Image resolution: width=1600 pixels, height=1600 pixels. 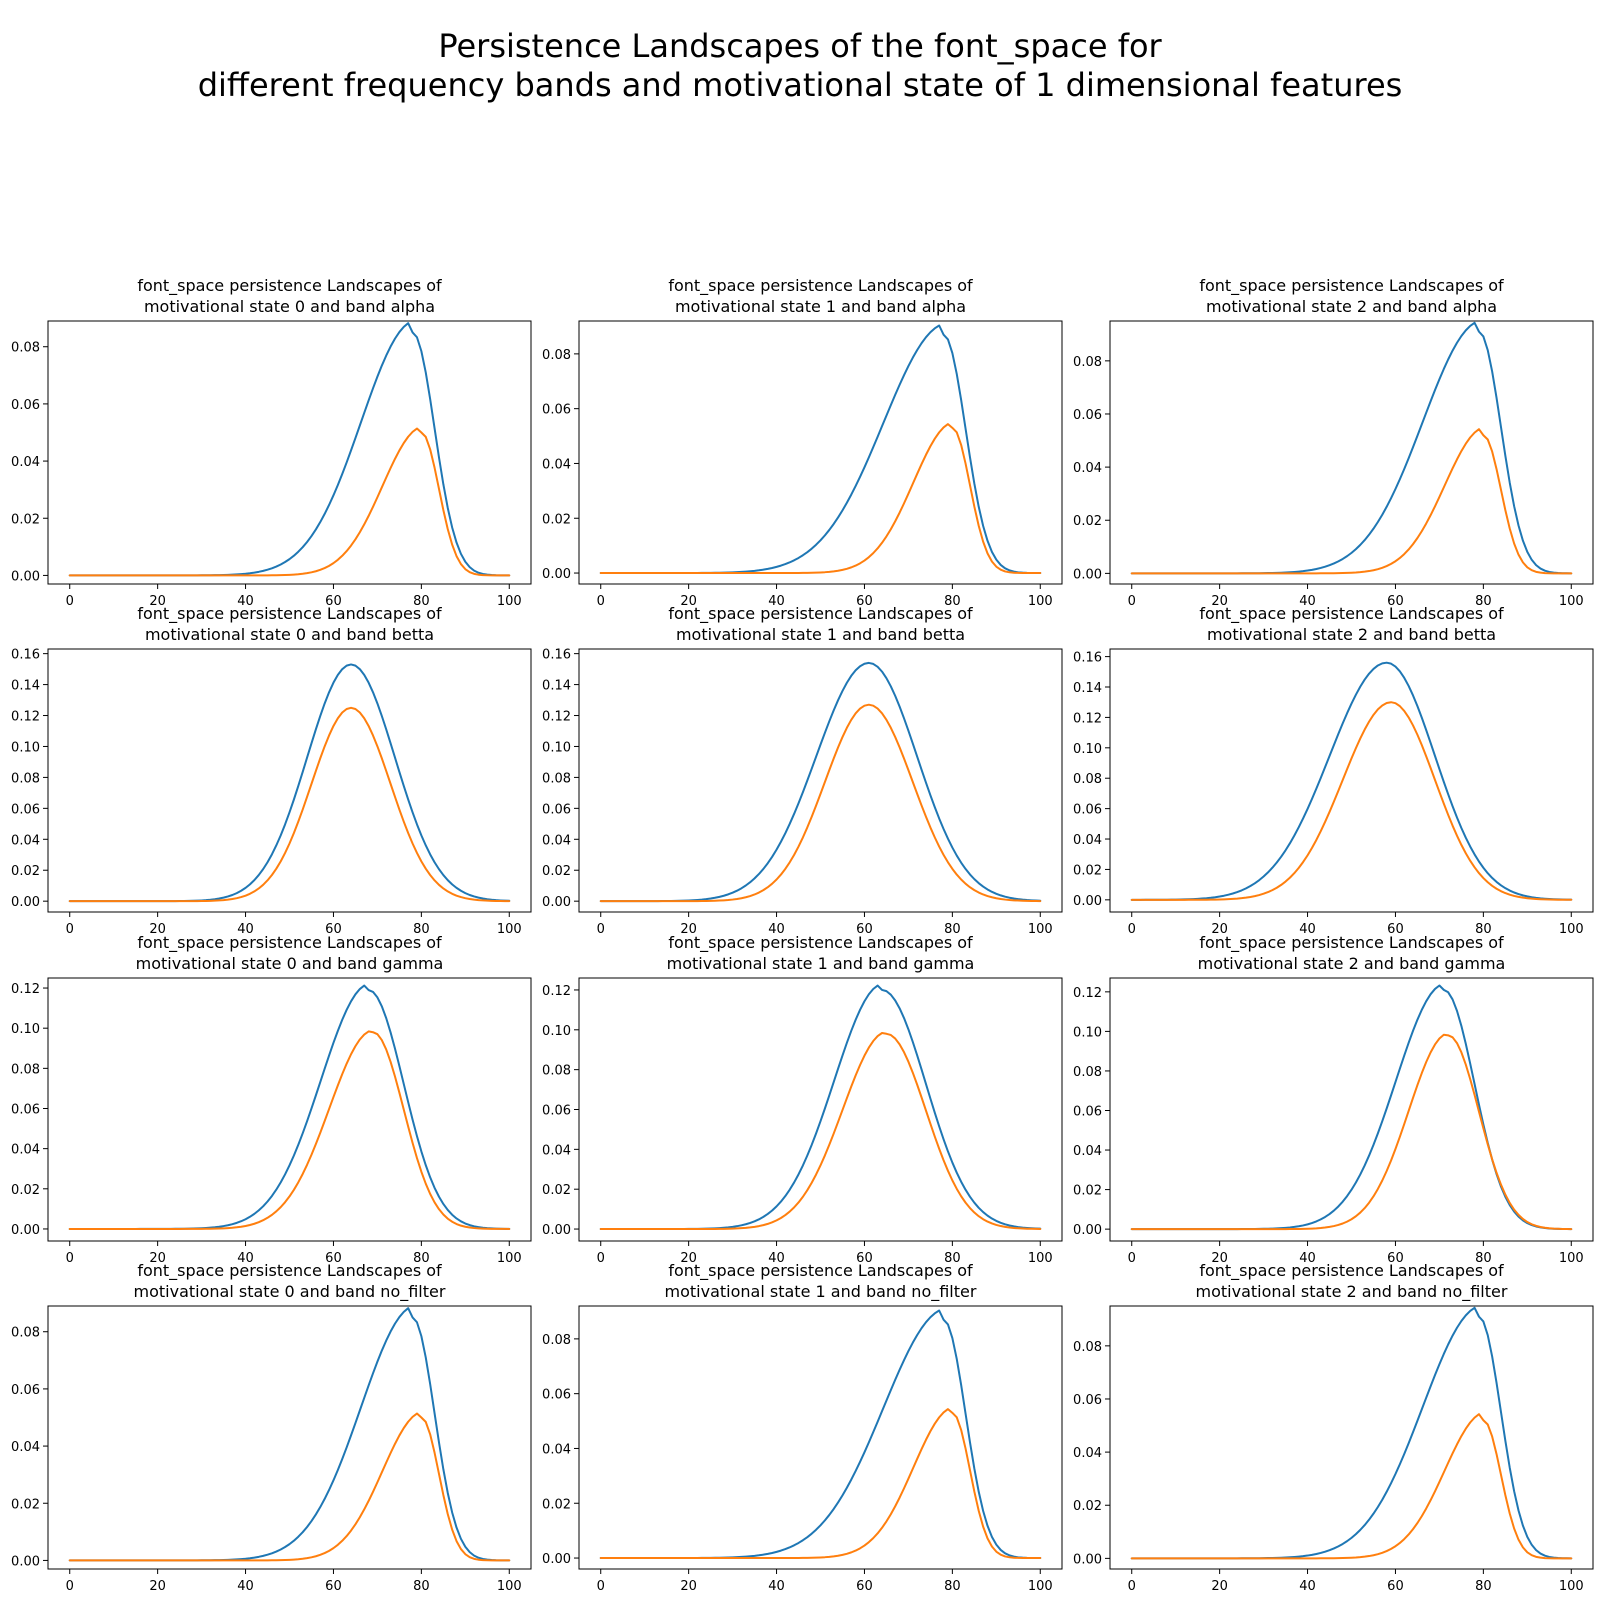 I want to click on subplot-title-line2: motivational state 1 and band no_filter, so click(x=821, y=1292).